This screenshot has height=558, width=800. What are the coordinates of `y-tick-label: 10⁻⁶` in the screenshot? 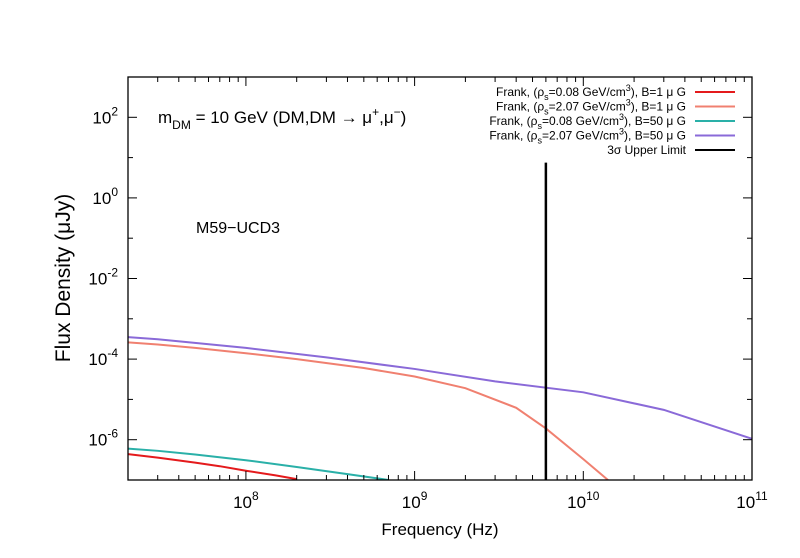 It's located at (103, 438).